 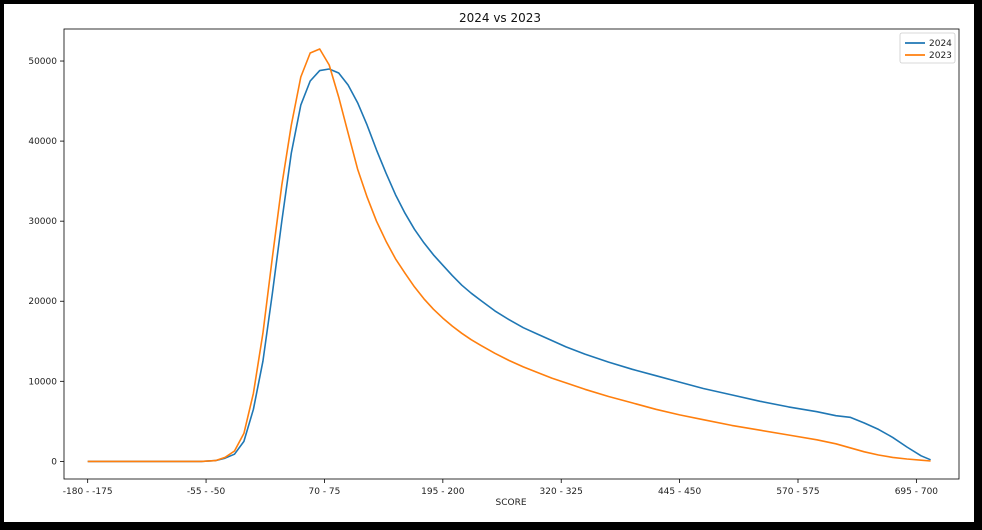 I want to click on x-tick-label: 70 - 75, so click(x=325, y=492).